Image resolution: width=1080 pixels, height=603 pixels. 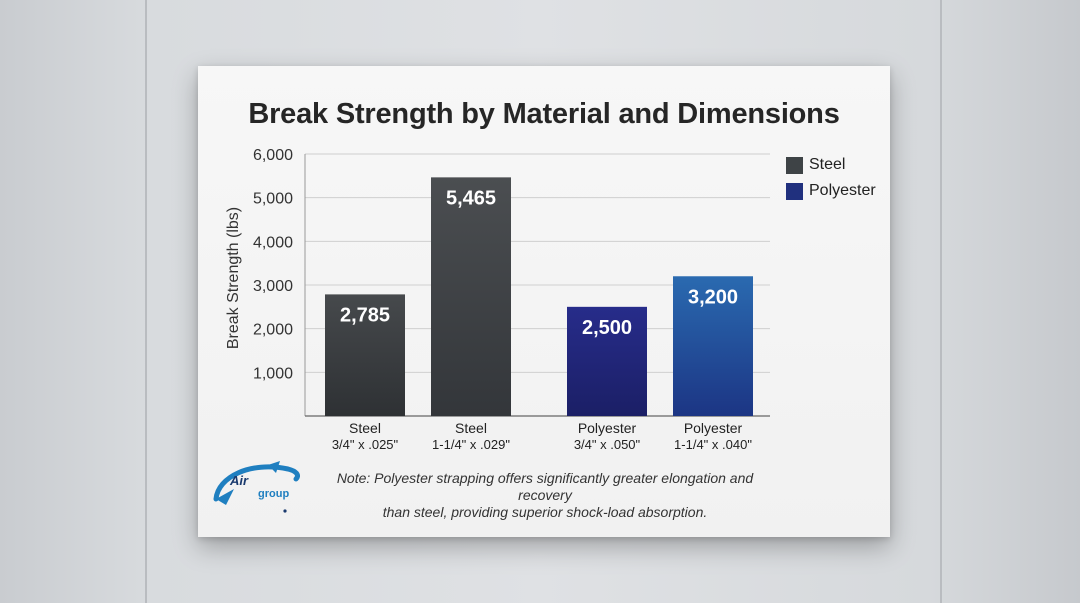 I want to click on x-tick-label-dimensions: 3/4" x .025", so click(x=365, y=444).